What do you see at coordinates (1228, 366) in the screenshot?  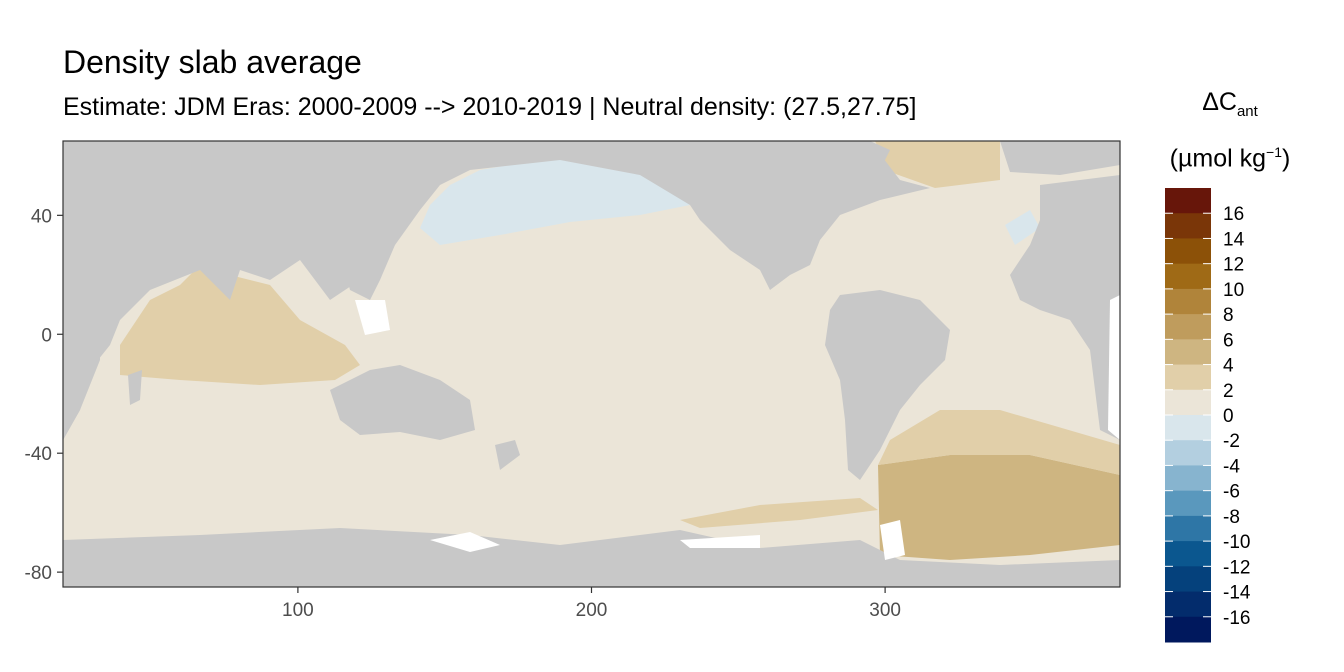 I see `colorbar-label: 4` at bounding box center [1228, 366].